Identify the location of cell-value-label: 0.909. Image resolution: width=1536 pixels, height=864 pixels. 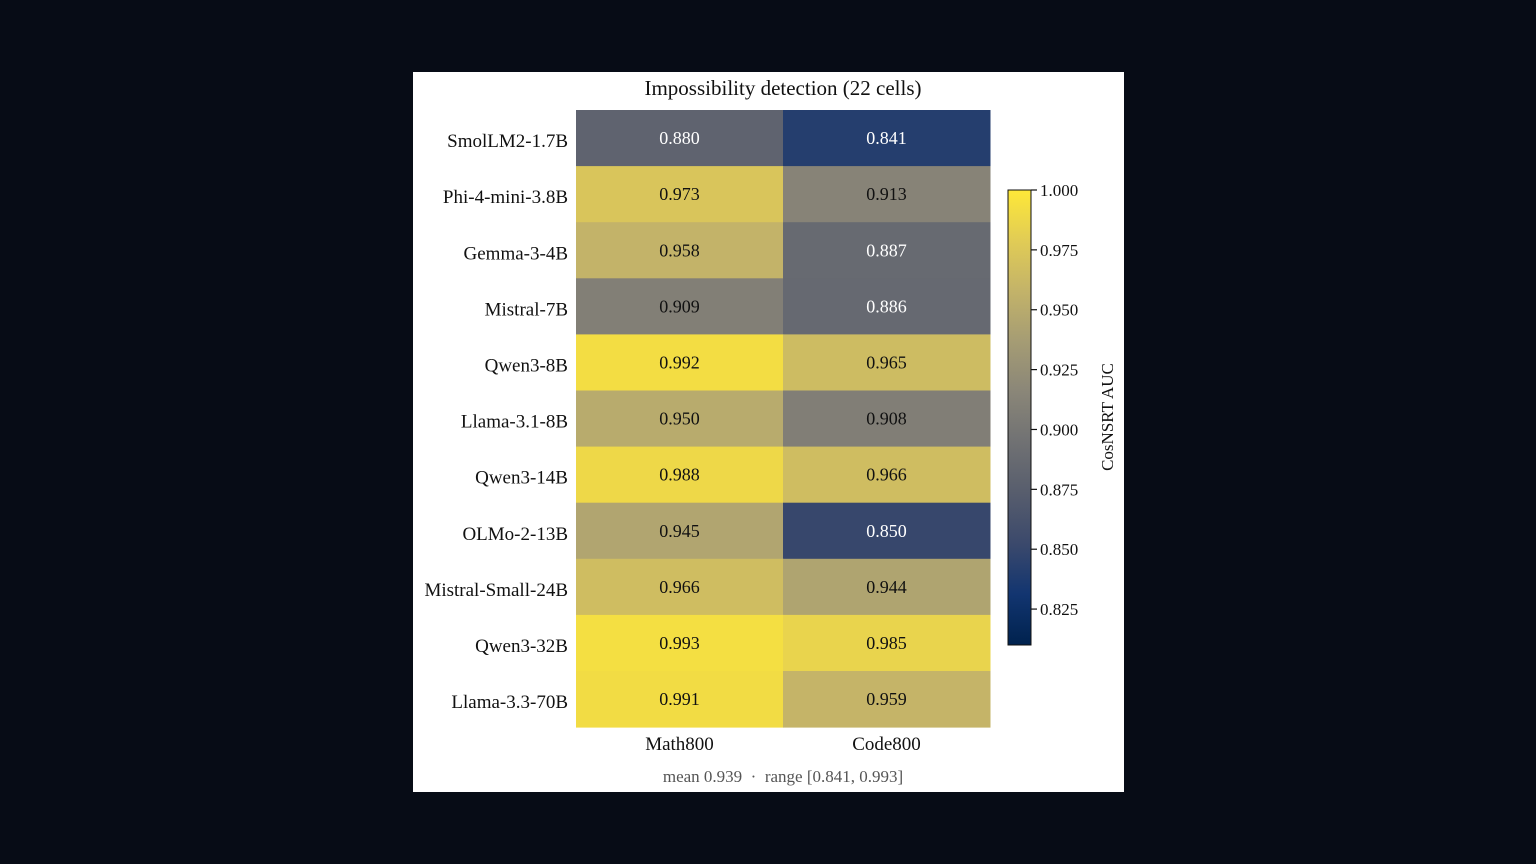
(679, 306).